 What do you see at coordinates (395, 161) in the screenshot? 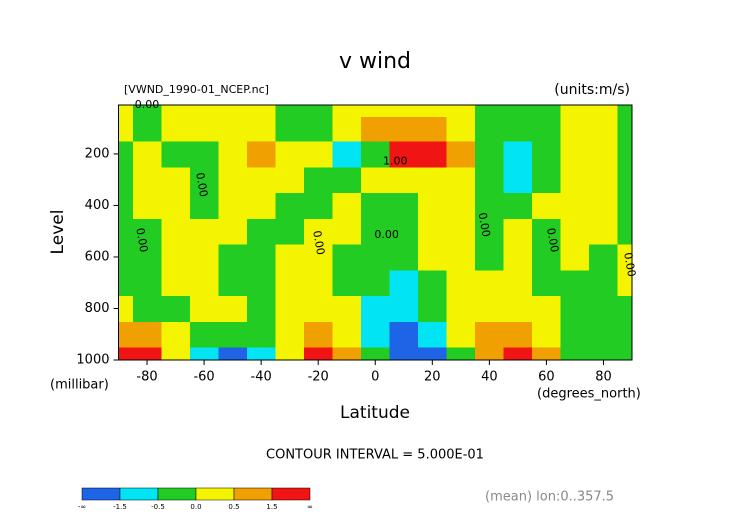
I see `contour-label: 1.00` at bounding box center [395, 161].